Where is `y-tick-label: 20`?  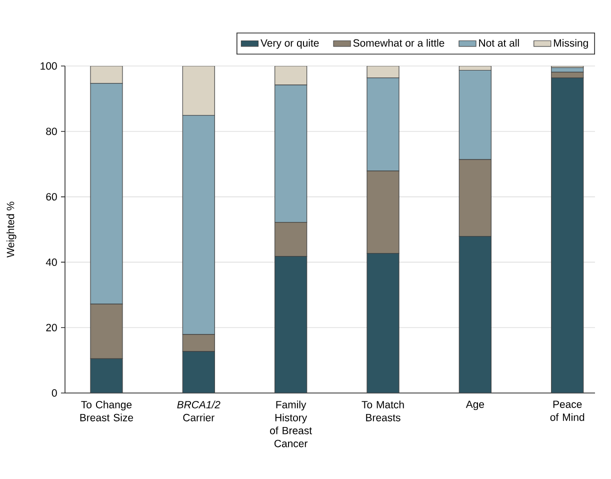 y-tick-label: 20 is located at coordinates (51, 328).